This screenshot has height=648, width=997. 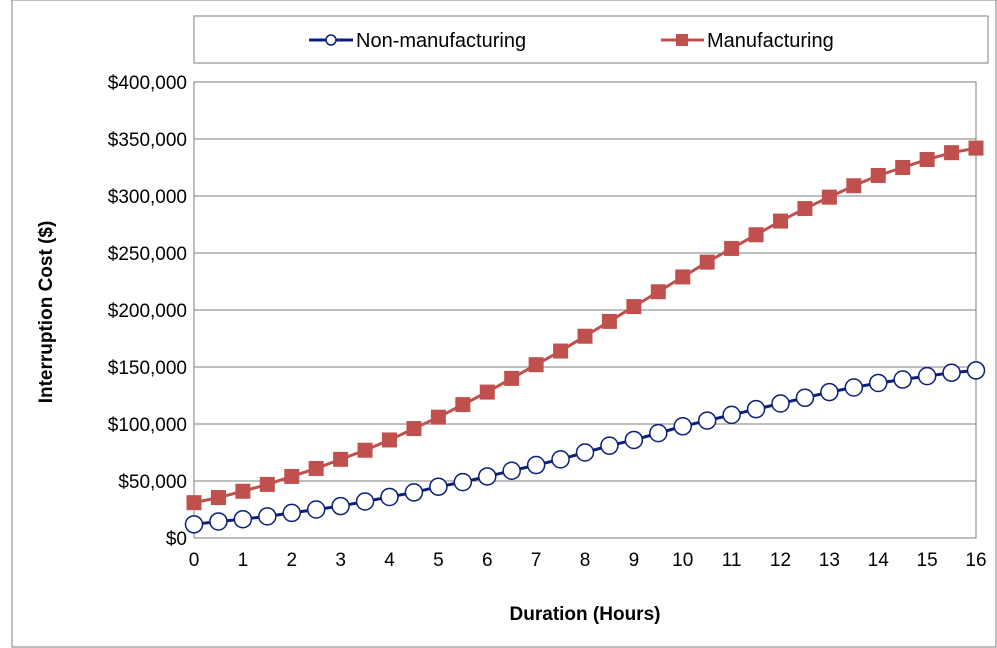 I want to click on y-tick-label: $200,000, so click(x=147, y=311).